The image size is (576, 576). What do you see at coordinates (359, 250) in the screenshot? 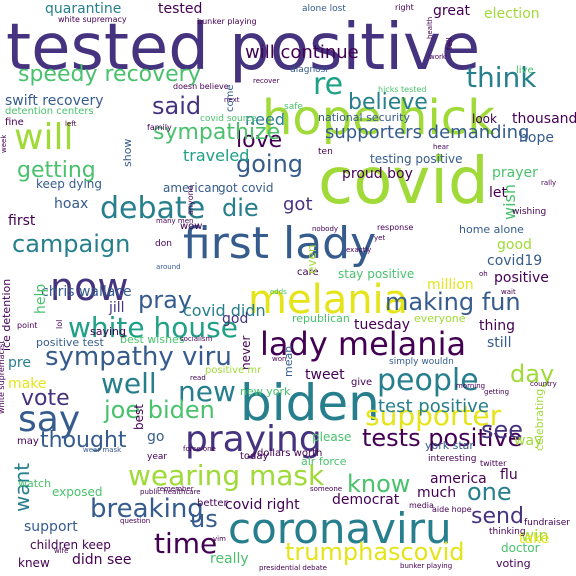
I see `word-exactly: exactly` at bounding box center [359, 250].